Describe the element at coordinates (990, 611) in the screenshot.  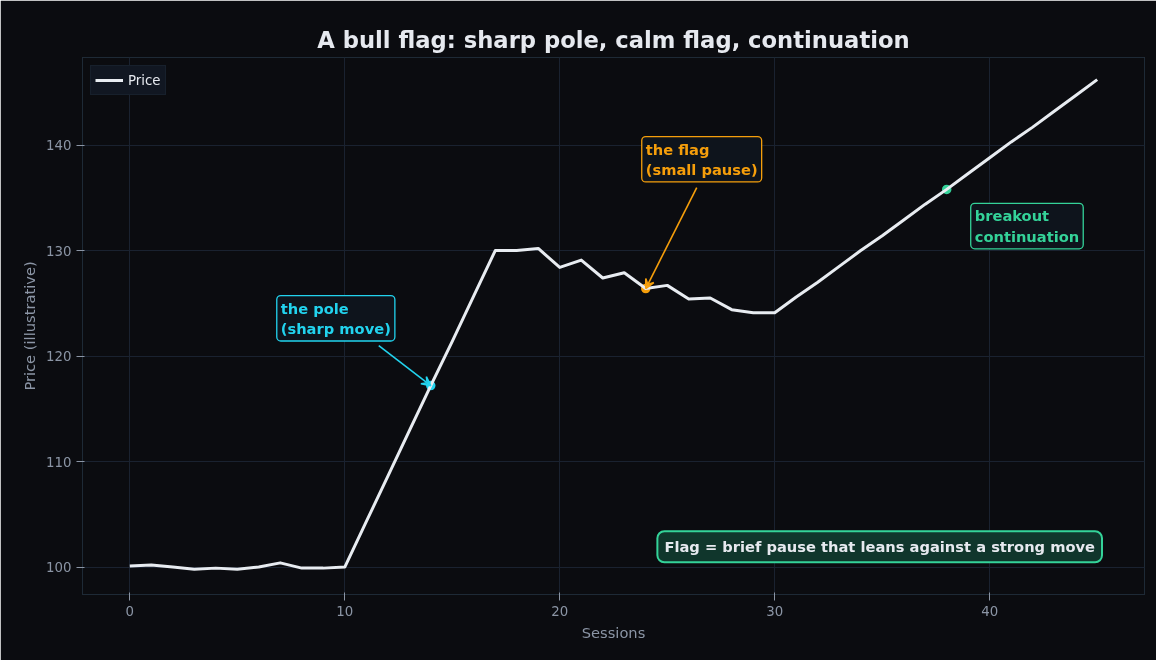
I see `x-tick-label: 40` at that location.